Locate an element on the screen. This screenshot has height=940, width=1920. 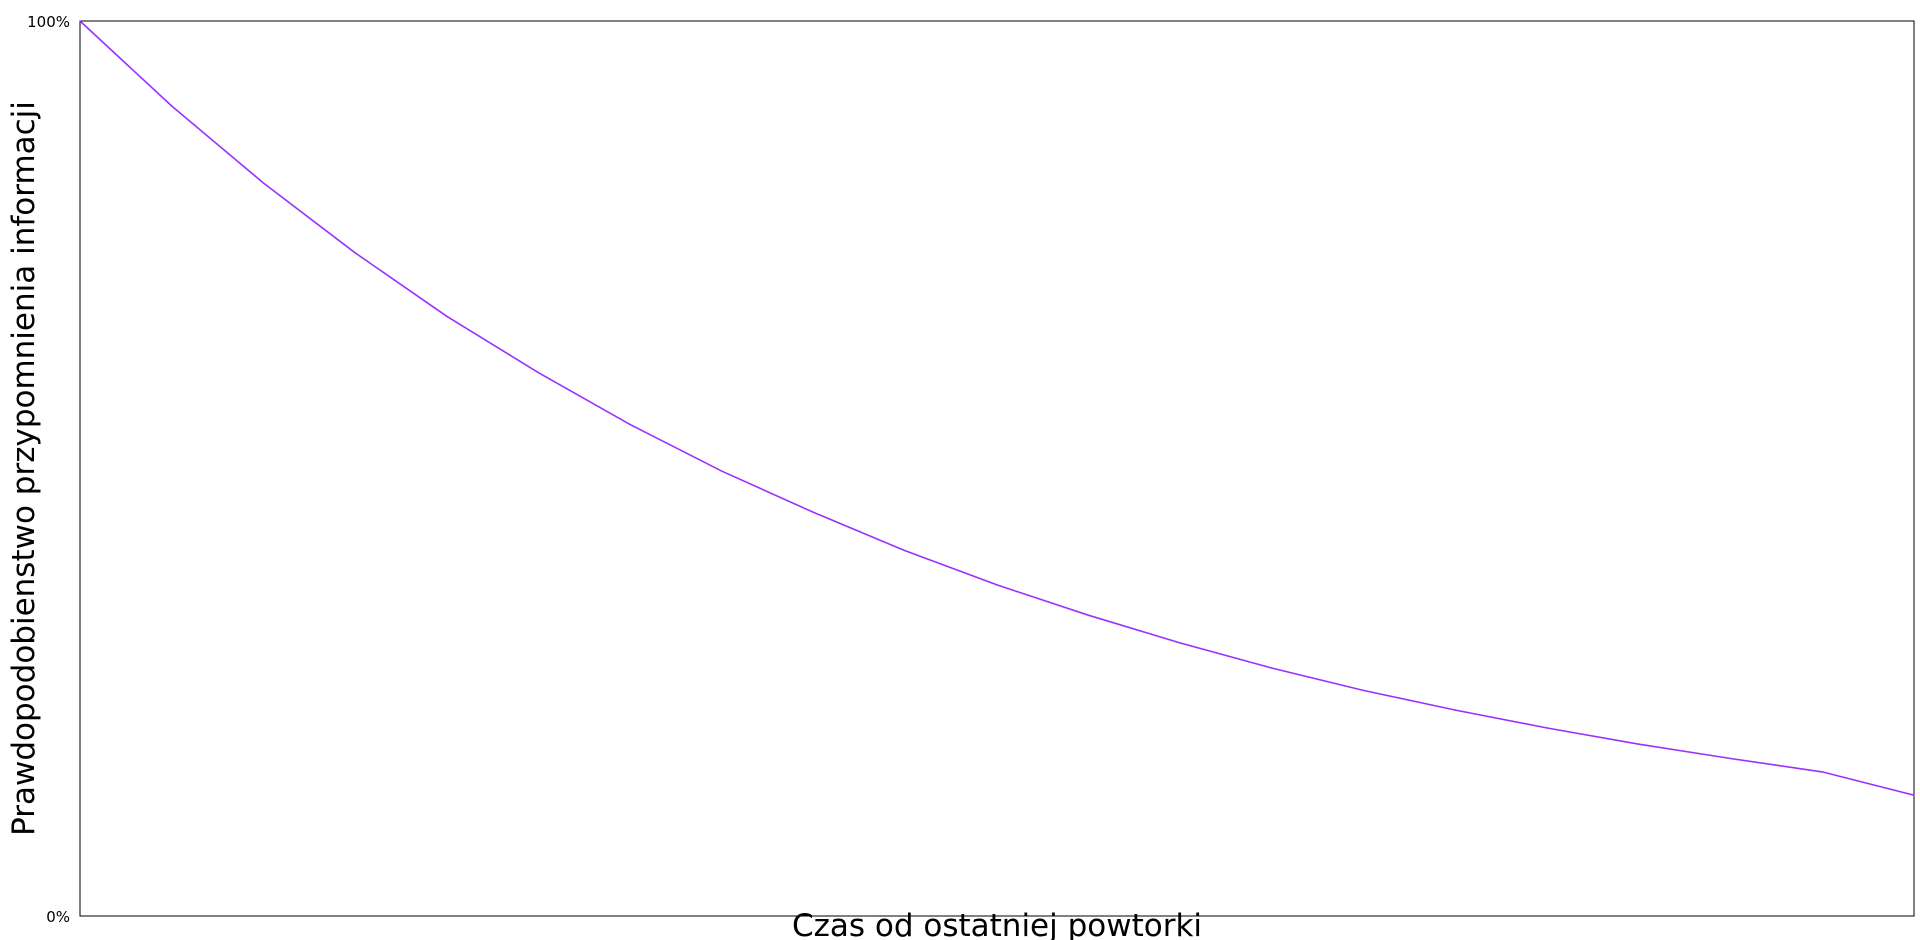
y-tick-label-max: 100% is located at coordinates (48, 22).